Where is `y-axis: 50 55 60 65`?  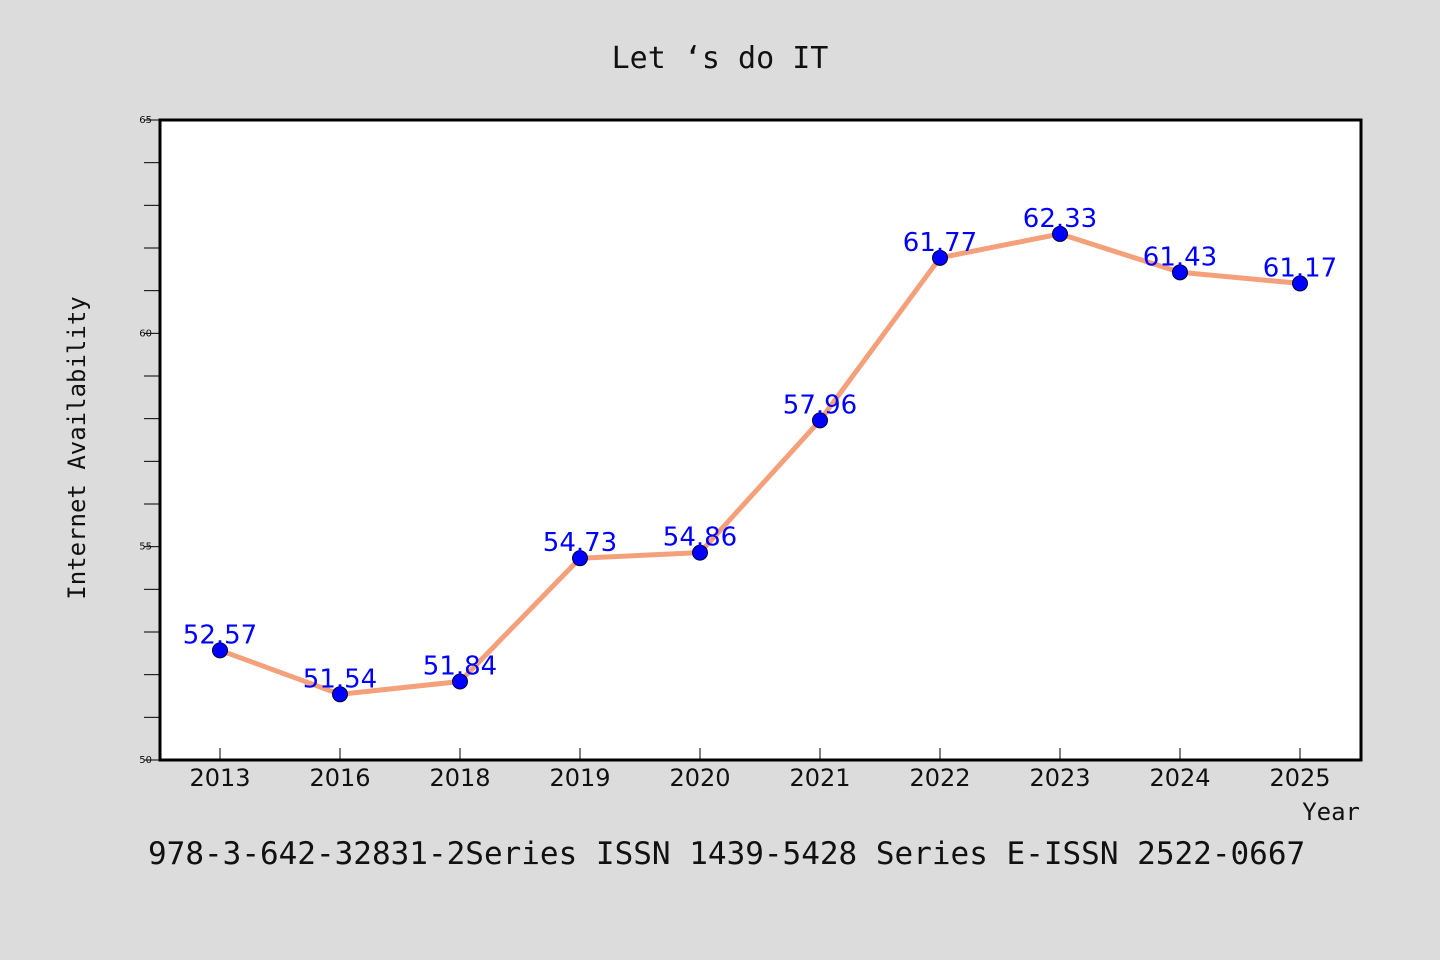 y-axis: 50 55 60 65 is located at coordinates (149, 440).